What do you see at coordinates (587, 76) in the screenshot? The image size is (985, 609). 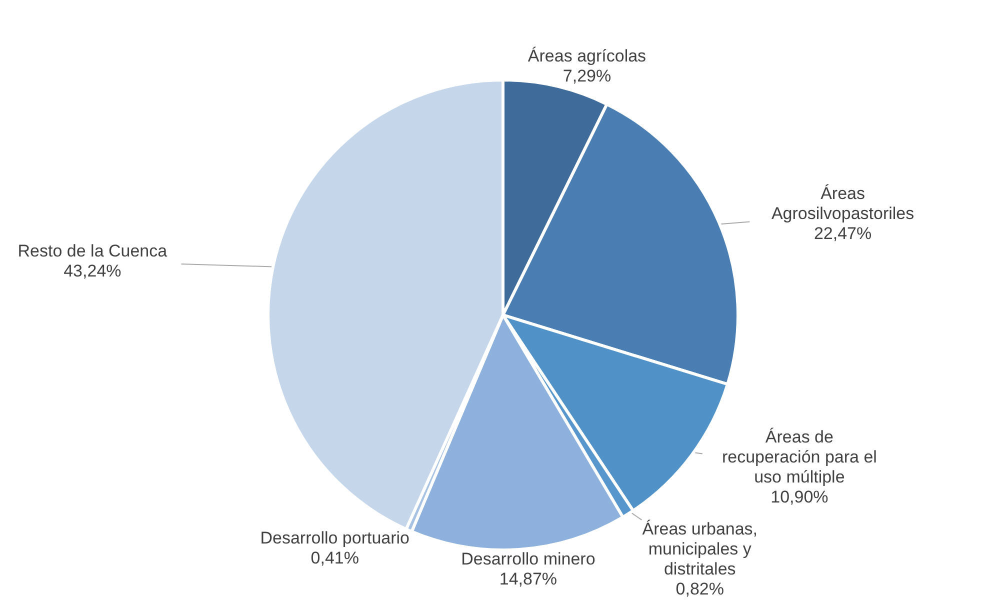 I see `data-label: 7,29%` at bounding box center [587, 76].